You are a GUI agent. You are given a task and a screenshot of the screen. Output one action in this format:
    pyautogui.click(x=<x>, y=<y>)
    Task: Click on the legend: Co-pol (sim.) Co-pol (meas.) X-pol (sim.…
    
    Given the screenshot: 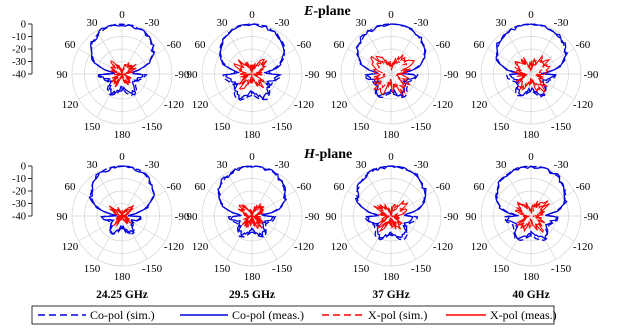 What is the action you would take?
    pyautogui.click(x=294, y=315)
    